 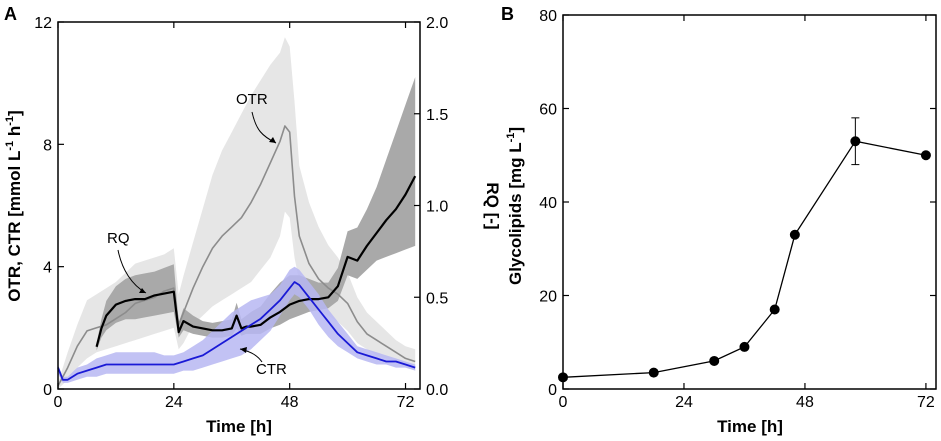 What do you see at coordinates (142, 290) in the screenshot?
I see `rq-annotation-arrowhead` at bounding box center [142, 290].